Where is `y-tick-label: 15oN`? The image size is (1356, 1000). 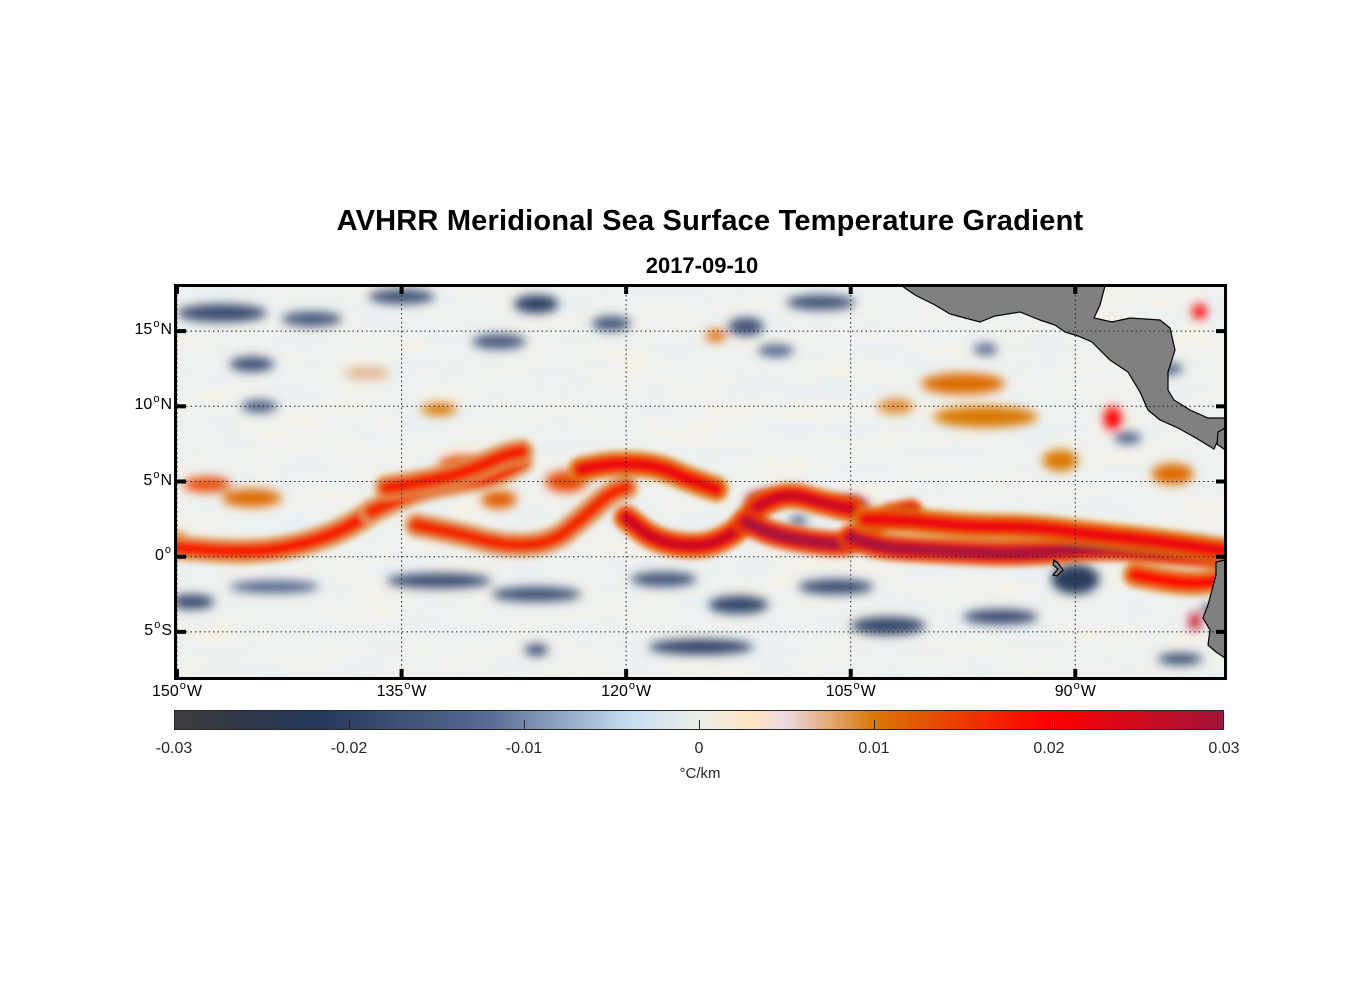 y-tick-label: 15oN is located at coordinates (153, 328).